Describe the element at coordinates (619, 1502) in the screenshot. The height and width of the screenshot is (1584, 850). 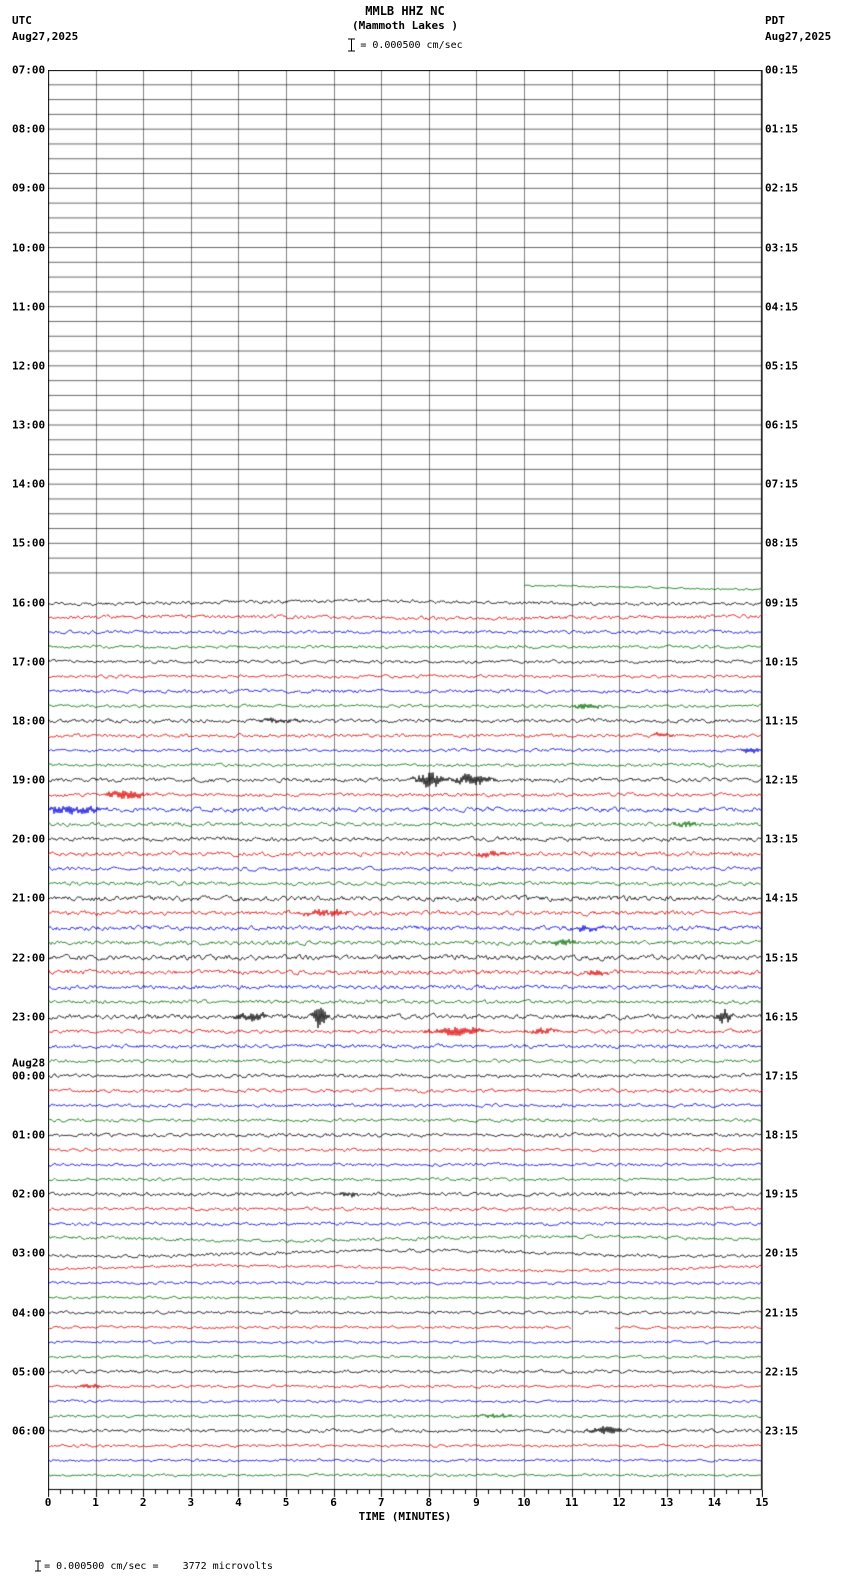
I see `x-tick-label: 12` at that location.